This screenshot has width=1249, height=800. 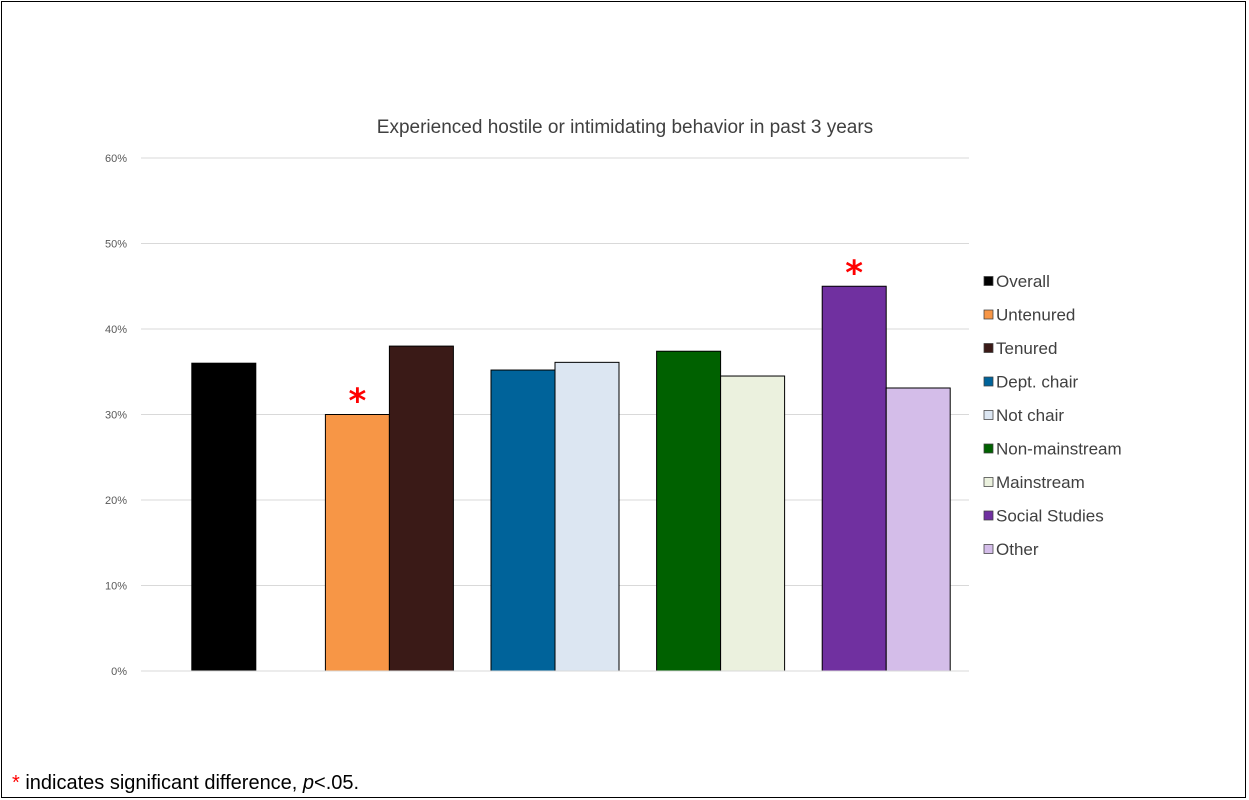 I want to click on bar-overall, so click(x=224, y=517).